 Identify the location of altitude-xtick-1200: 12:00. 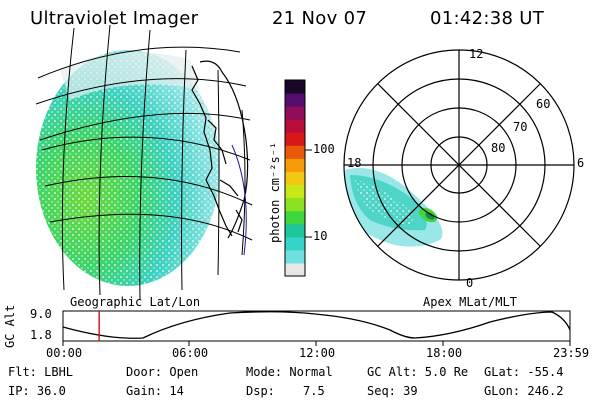
(317, 353).